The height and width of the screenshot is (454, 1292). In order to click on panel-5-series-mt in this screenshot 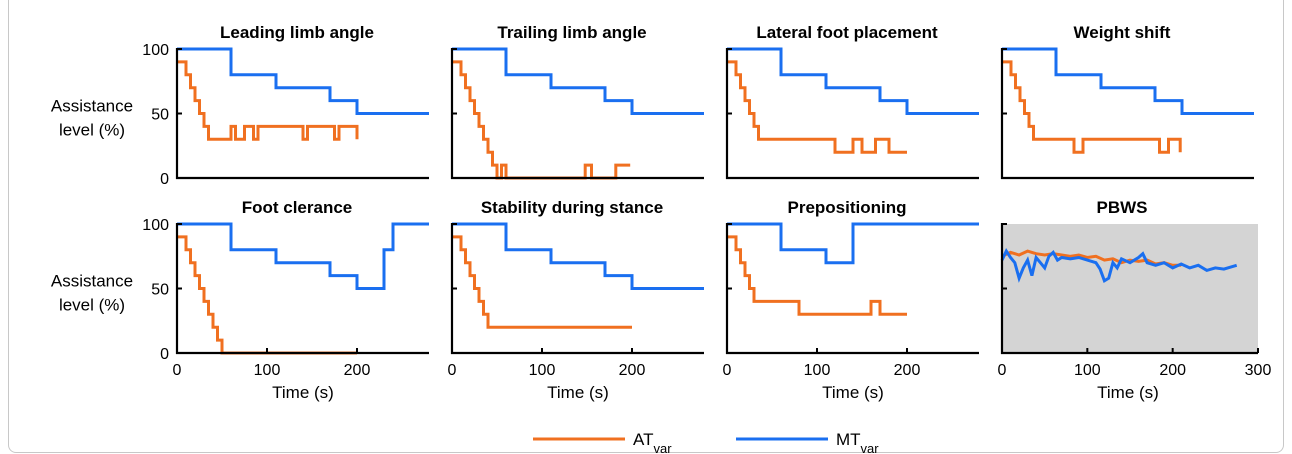, I will do `click(303, 256)`.